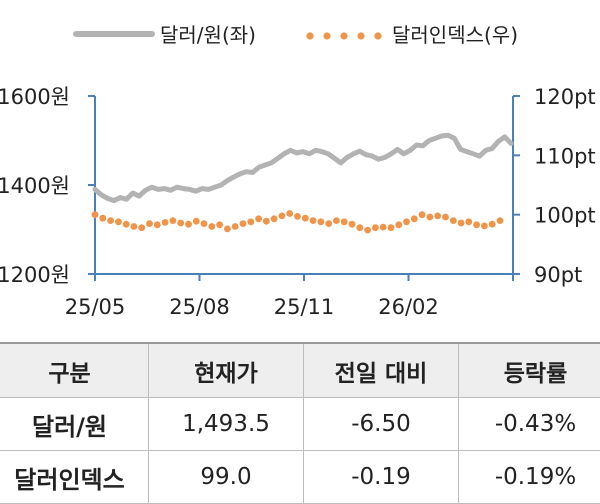  Describe the element at coordinates (208, 35) in the screenshot. I see `legend-label-usdkrw: 달러/원(좌)` at that location.